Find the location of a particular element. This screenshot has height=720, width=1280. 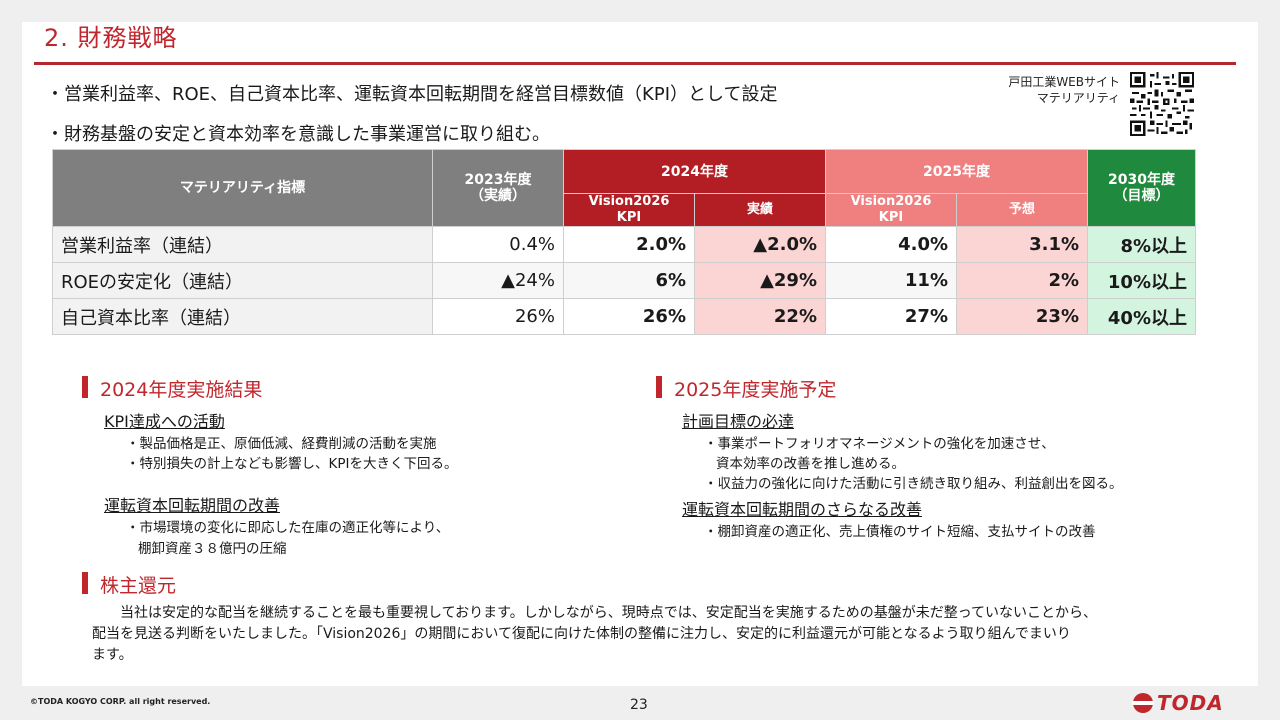

paragraph-line: ます。 is located at coordinates (112, 655).